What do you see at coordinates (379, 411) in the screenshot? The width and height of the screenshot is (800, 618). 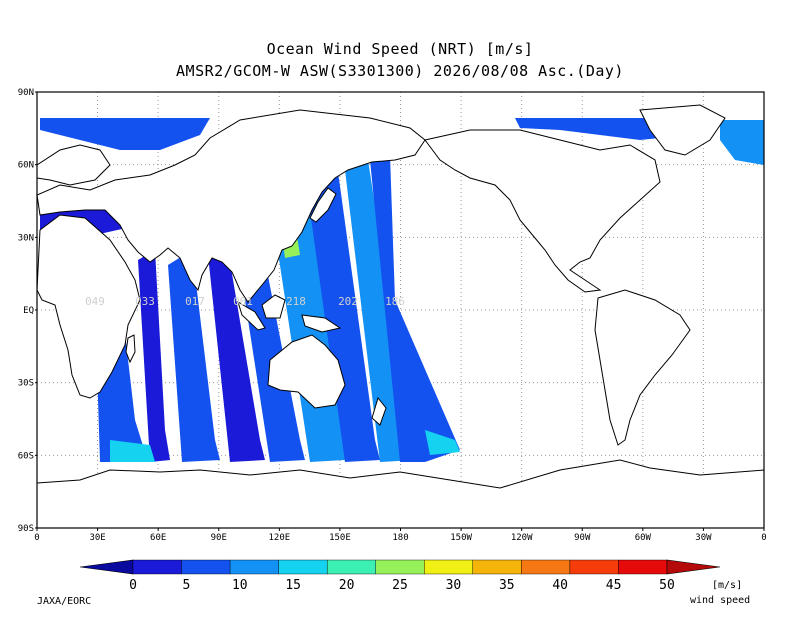 I see `island-new-zealand` at bounding box center [379, 411].